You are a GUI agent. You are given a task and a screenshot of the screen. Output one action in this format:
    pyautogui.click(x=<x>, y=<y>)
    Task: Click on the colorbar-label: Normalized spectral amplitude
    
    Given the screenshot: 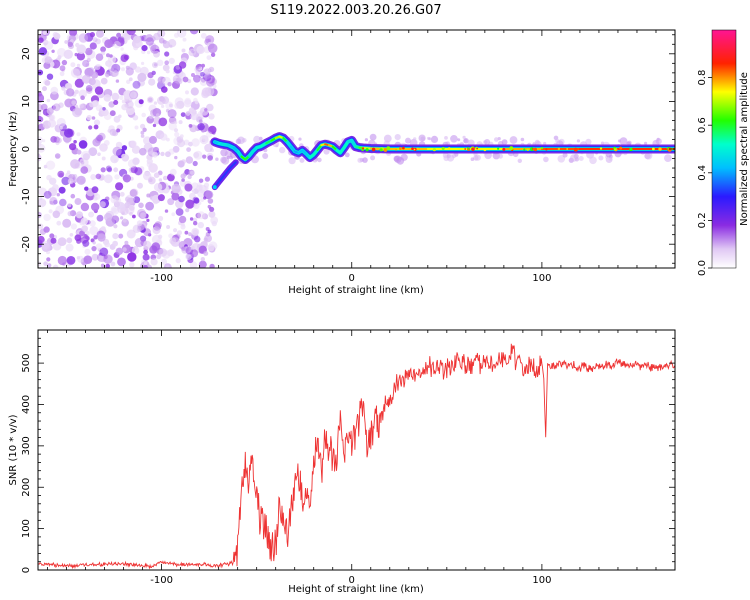 What is the action you would take?
    pyautogui.click(x=744, y=149)
    